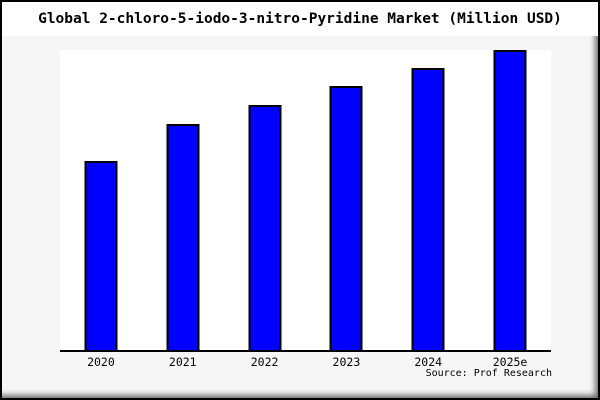  What do you see at coordinates (182, 362) in the screenshot?
I see `x-tick-label-2021: 2021` at bounding box center [182, 362].